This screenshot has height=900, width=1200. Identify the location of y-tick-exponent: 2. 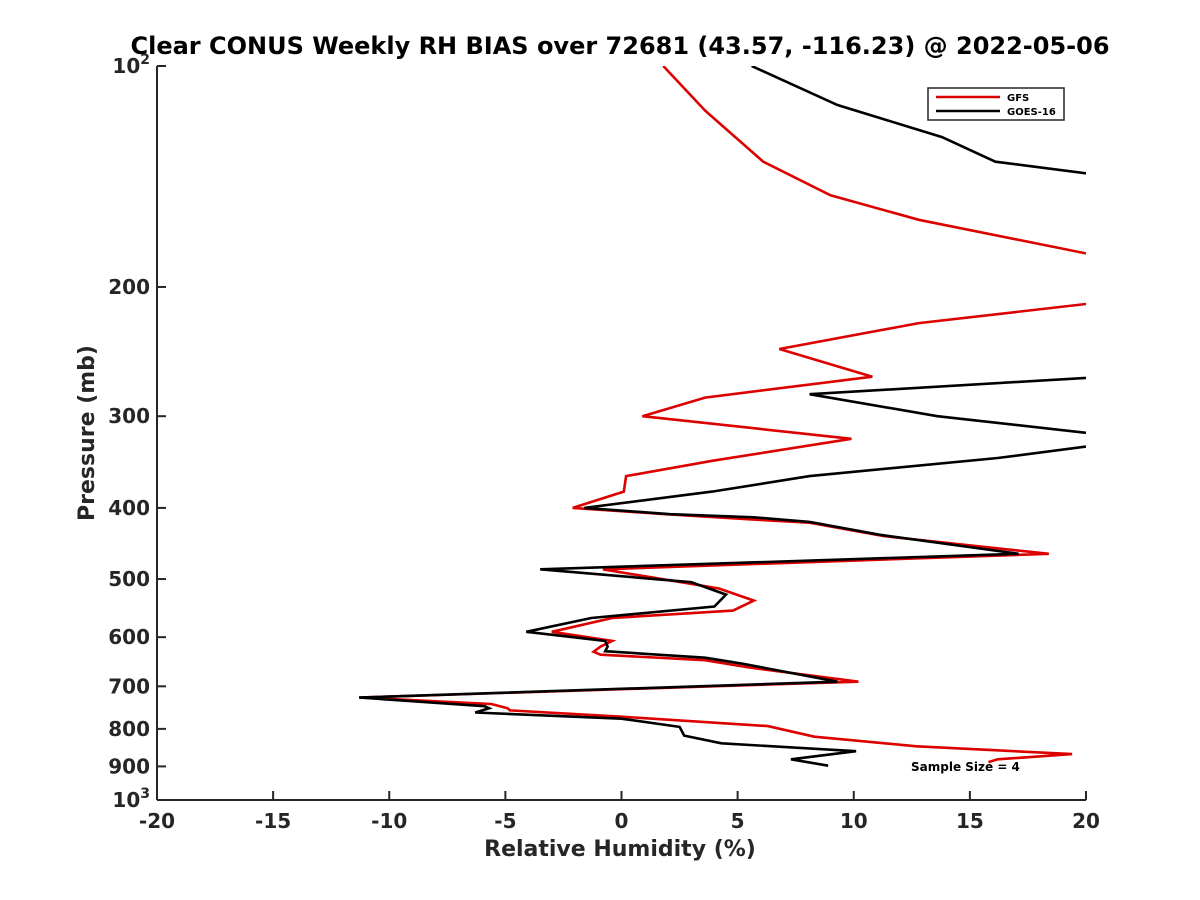
(145, 60).